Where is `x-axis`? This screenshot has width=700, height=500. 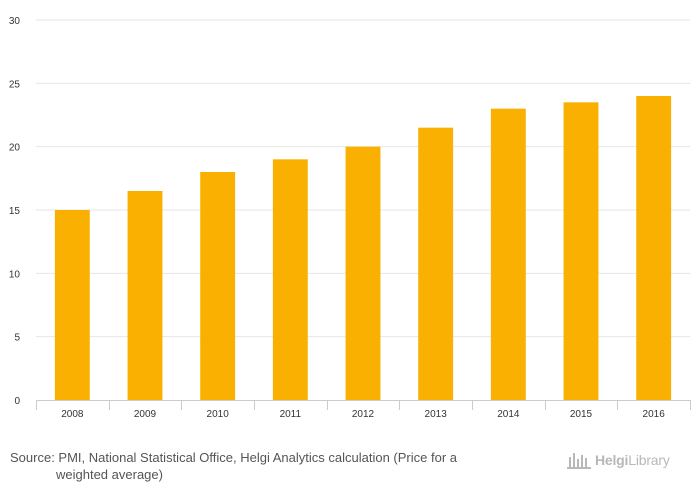 x-axis is located at coordinates (363, 405).